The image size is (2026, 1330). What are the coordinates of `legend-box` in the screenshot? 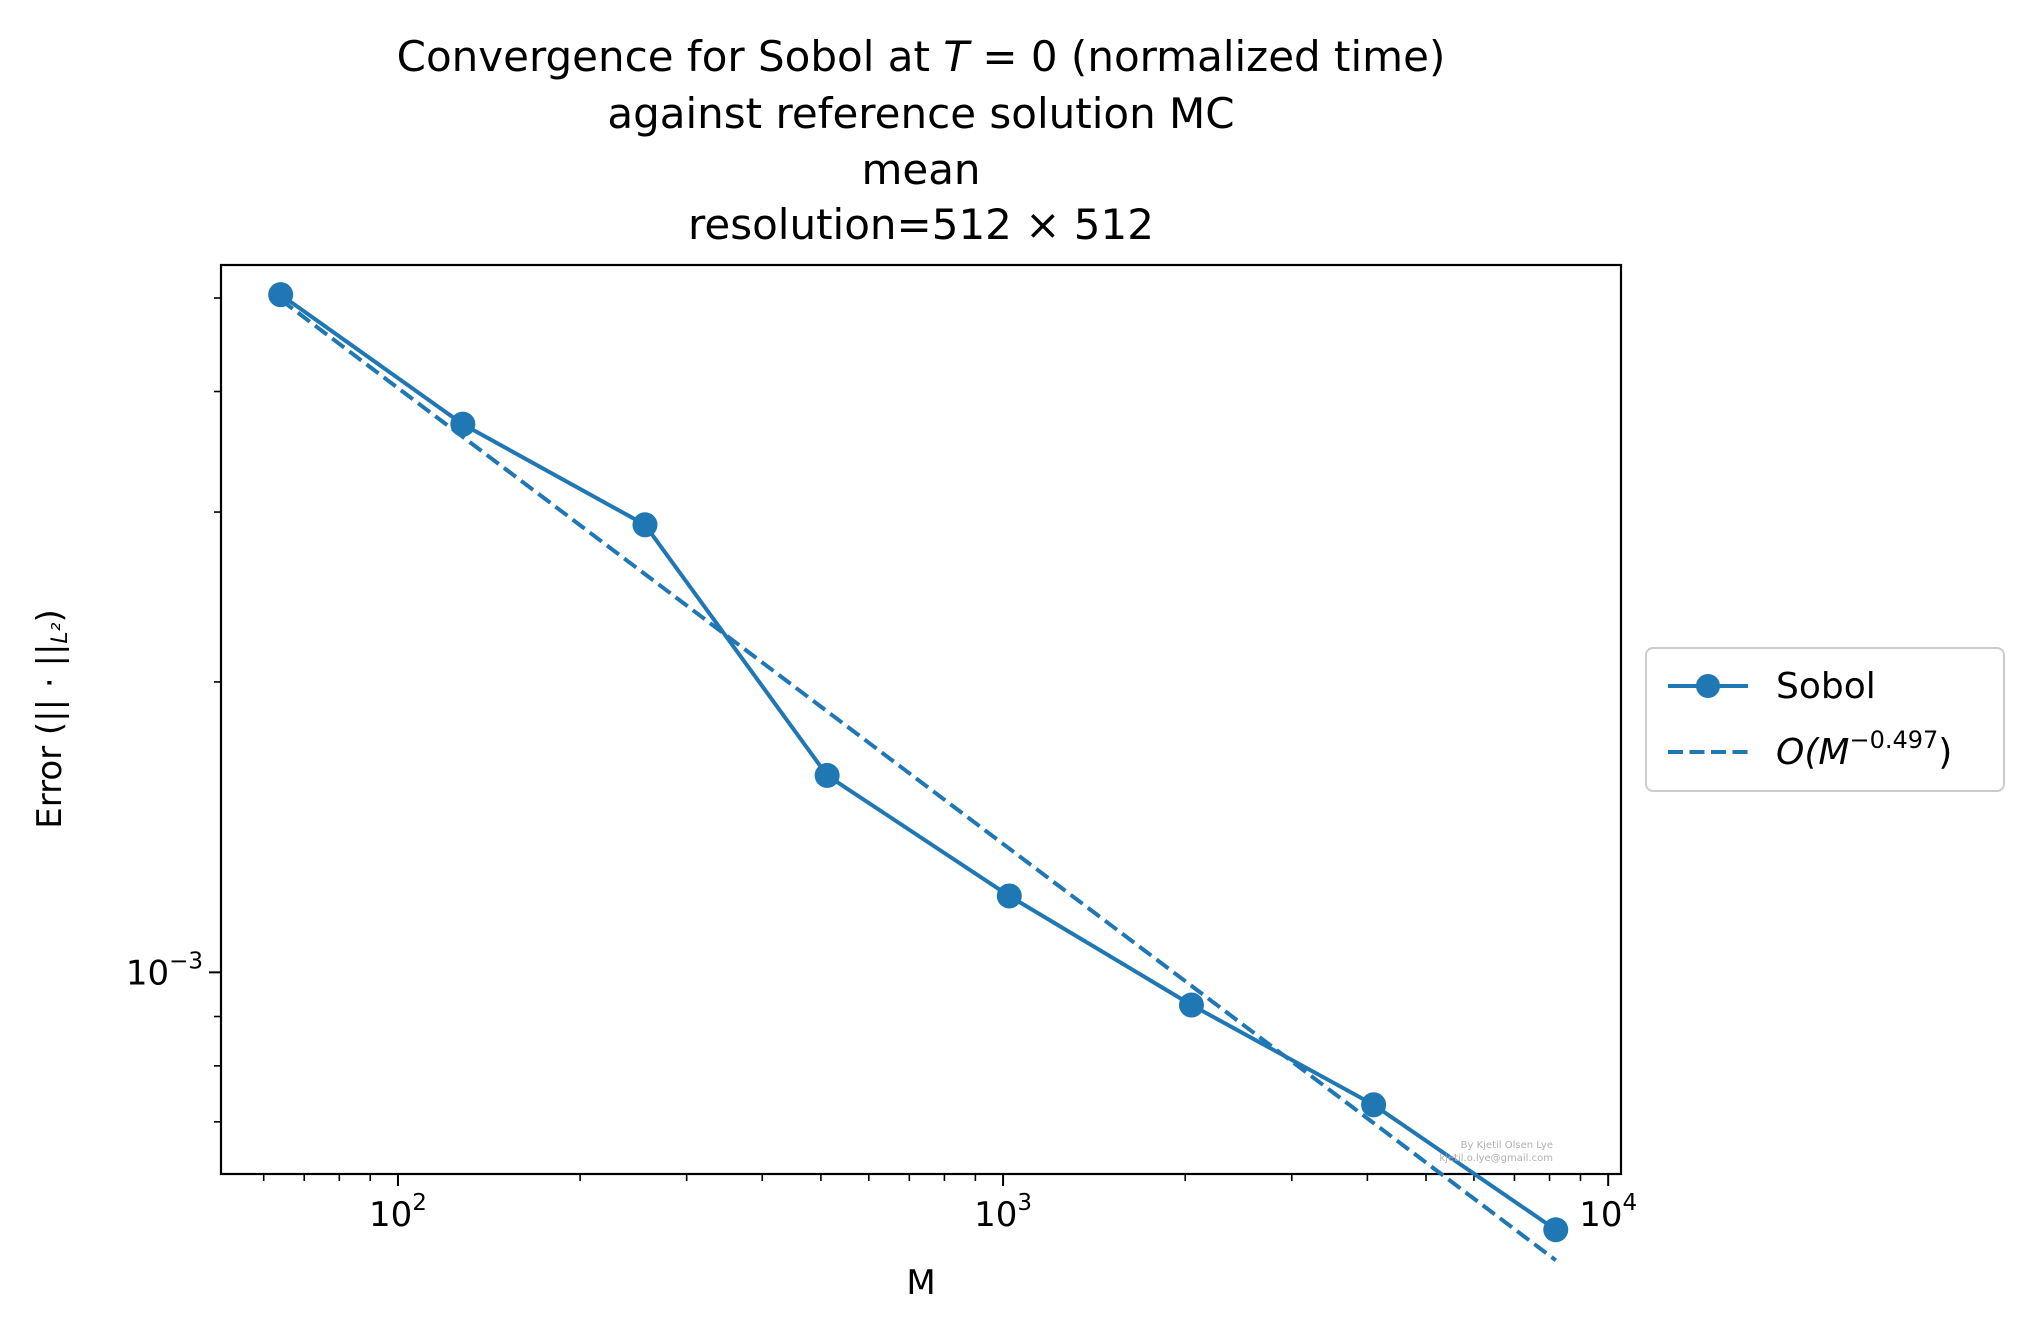 It's located at (1825, 719).